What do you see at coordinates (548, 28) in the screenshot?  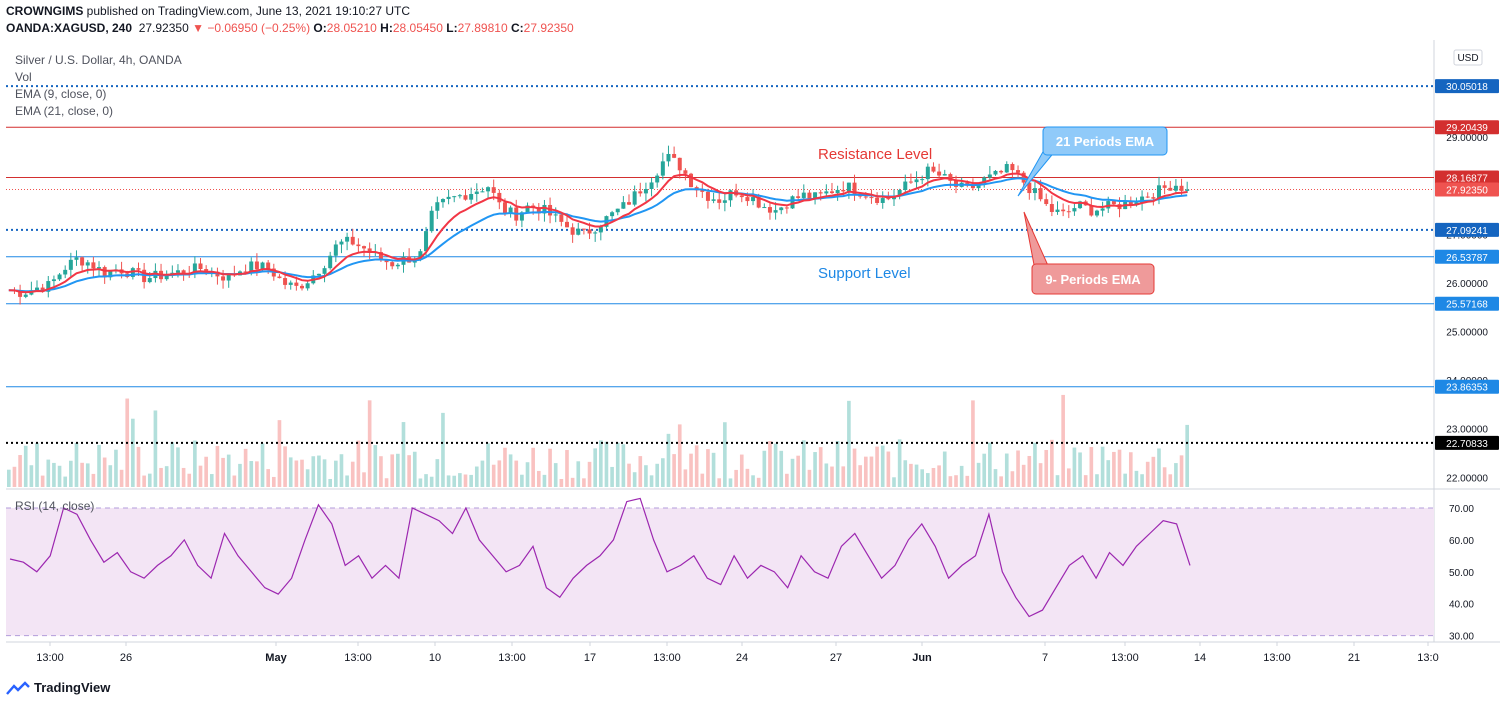 I see `close-value: 27.92350` at bounding box center [548, 28].